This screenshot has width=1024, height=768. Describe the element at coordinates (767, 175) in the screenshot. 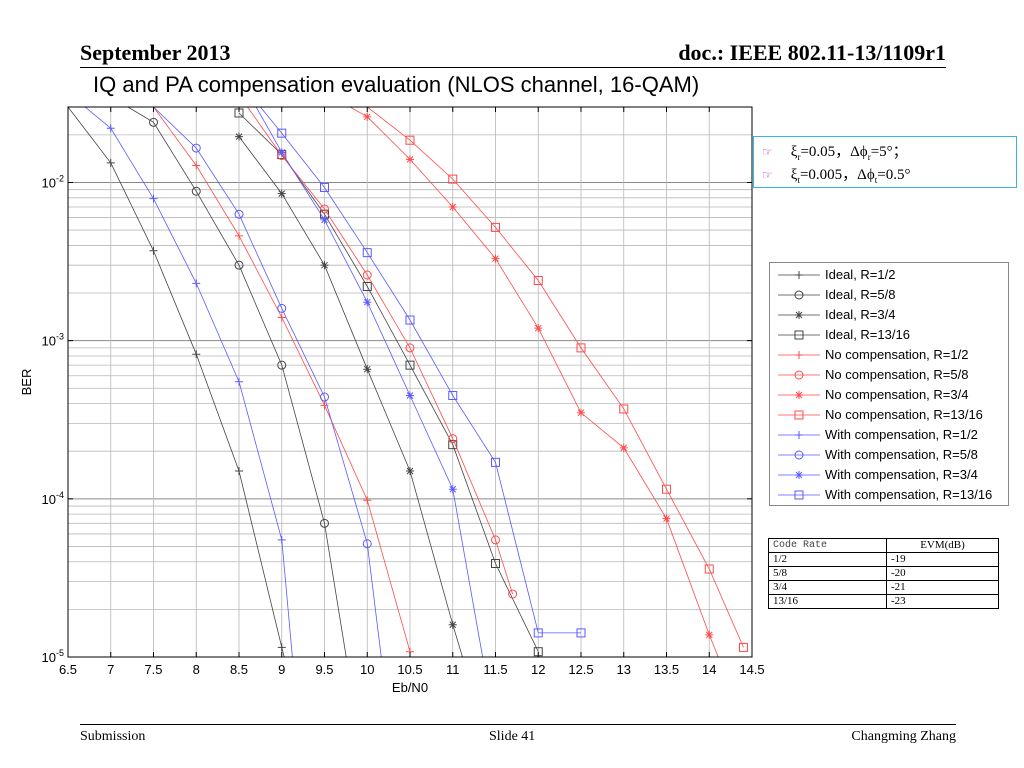

I see `pointing-hand-icon: ☞` at that location.